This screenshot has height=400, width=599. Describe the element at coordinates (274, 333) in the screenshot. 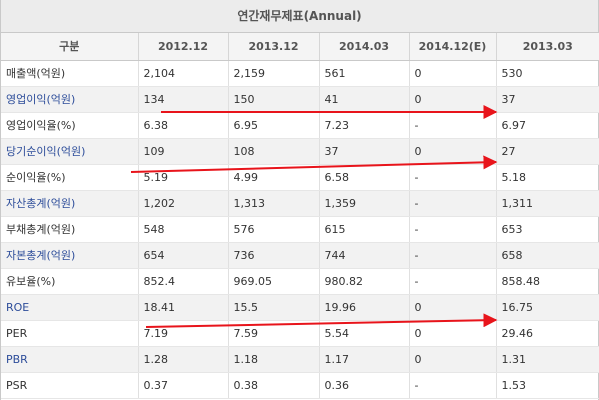

I see `table-cell: 7.59` at that location.